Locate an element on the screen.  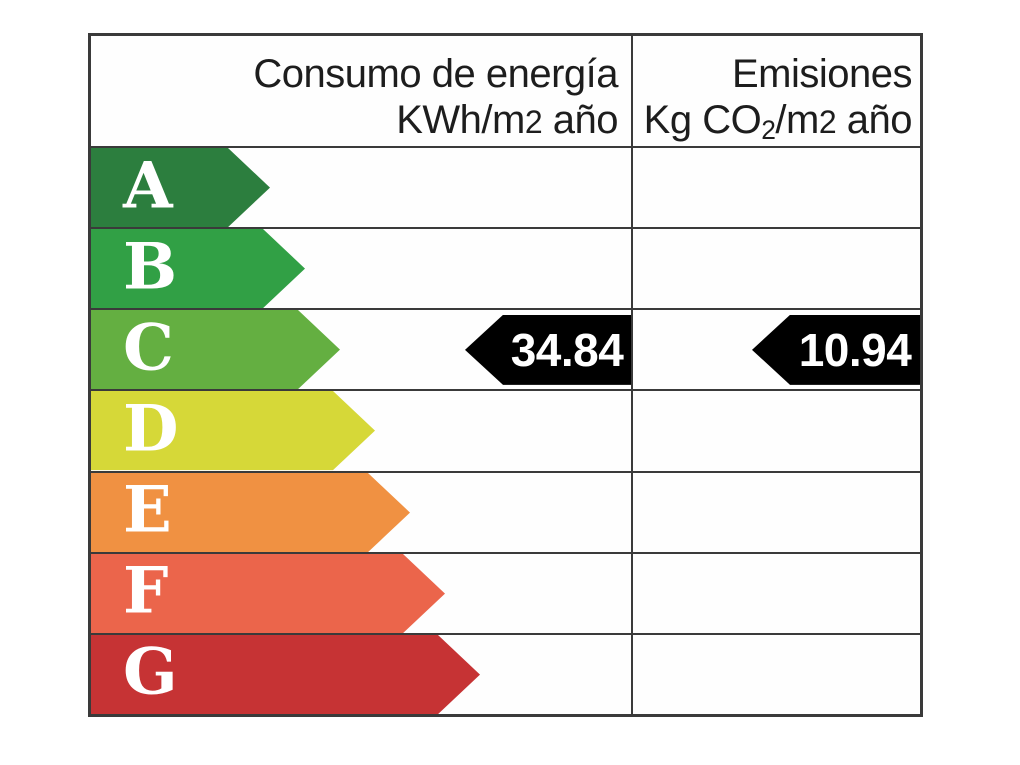
rating-row-a: A is located at coordinates (505, 187).